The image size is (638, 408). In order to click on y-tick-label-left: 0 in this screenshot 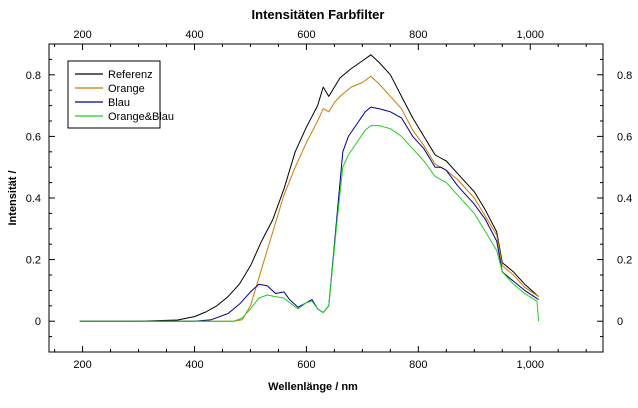, I will do `click(38, 322)`.